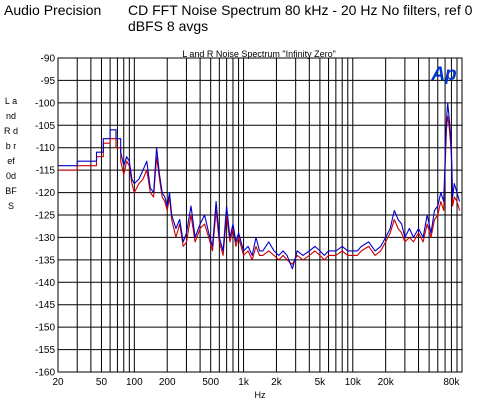 The width and height of the screenshot is (477, 406). Describe the element at coordinates (11, 153) in the screenshot. I see `y-axis-label: L and R db ref 0dBFS` at that location.